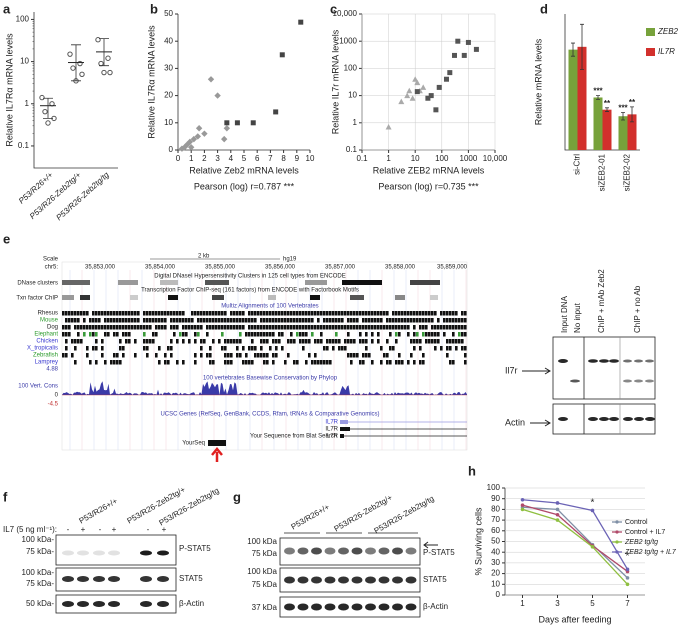 This screenshot has width=685, height=627. What do you see at coordinates (115, 578) in the screenshot?
I see `bands` at bounding box center [115, 578].